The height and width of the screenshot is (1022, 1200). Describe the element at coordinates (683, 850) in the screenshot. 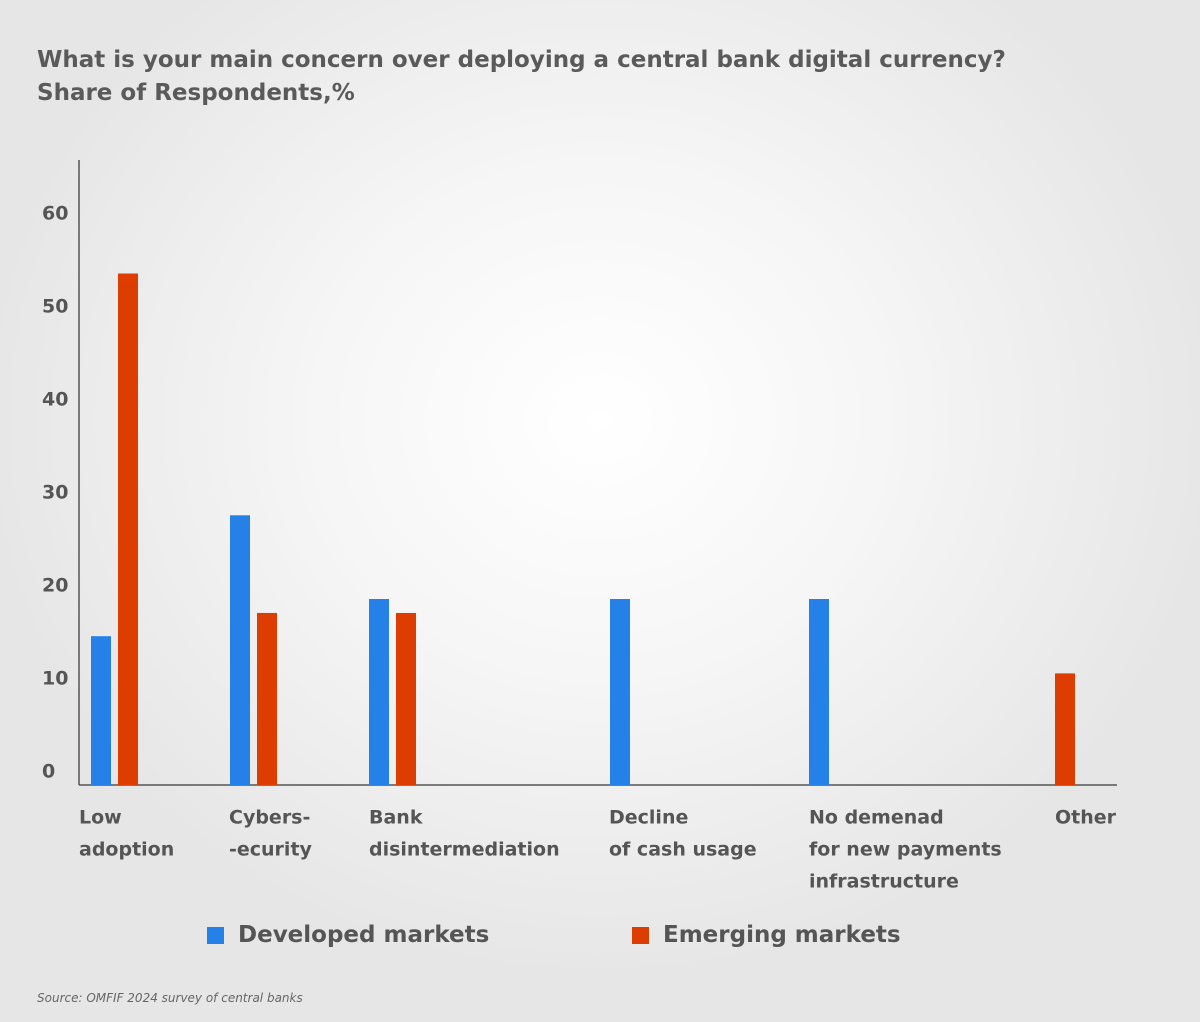

I see `x-category-label: of cash usage` at that location.